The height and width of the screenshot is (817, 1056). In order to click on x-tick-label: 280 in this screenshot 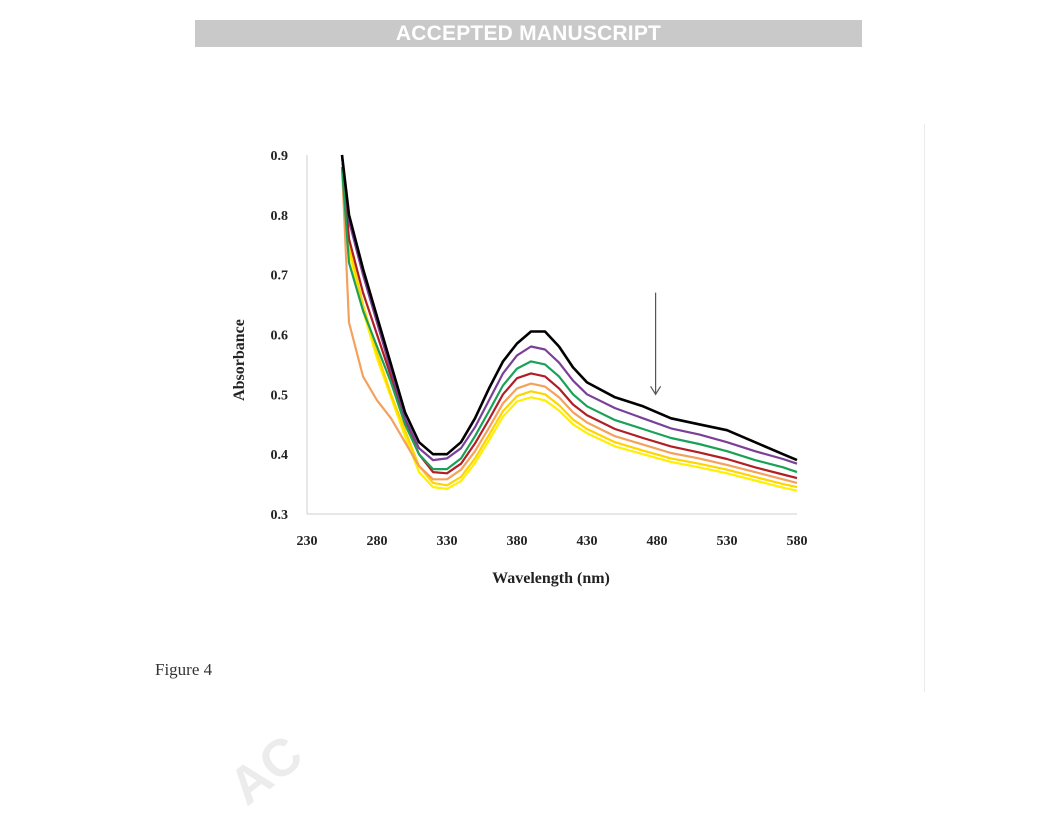, I will do `click(377, 541)`.